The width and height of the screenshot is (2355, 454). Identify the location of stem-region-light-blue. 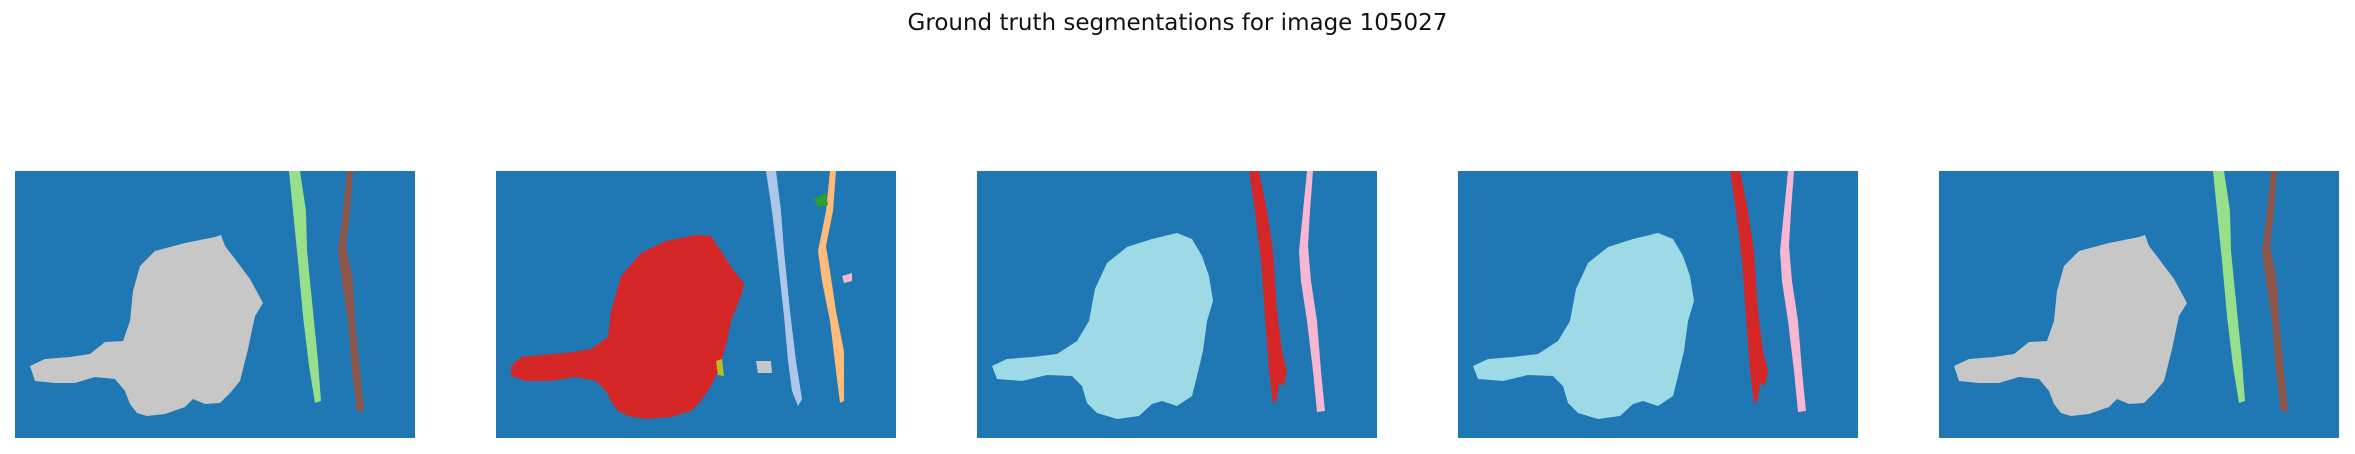
(784, 288).